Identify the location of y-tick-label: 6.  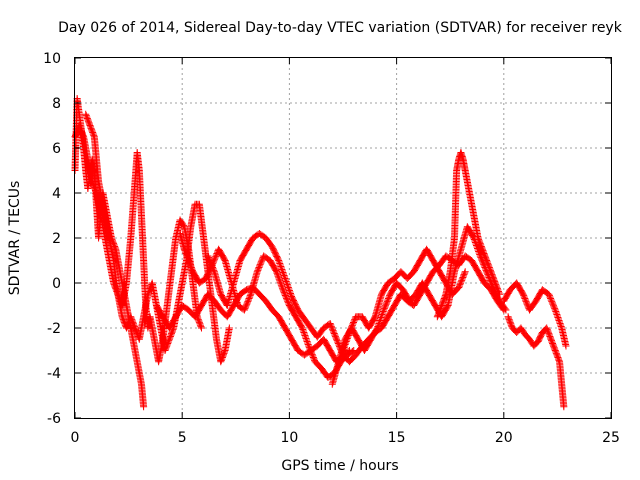
(56, 149).